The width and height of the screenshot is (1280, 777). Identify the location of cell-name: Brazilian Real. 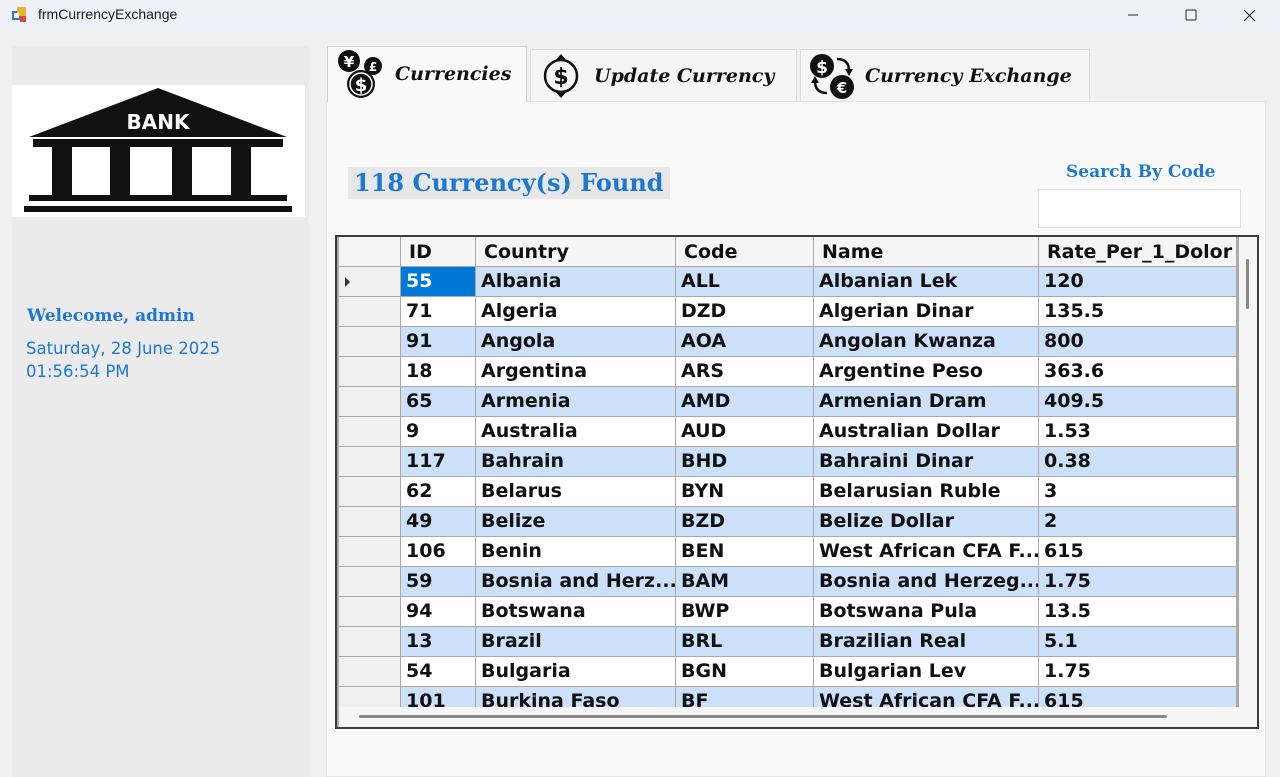
(926, 642).